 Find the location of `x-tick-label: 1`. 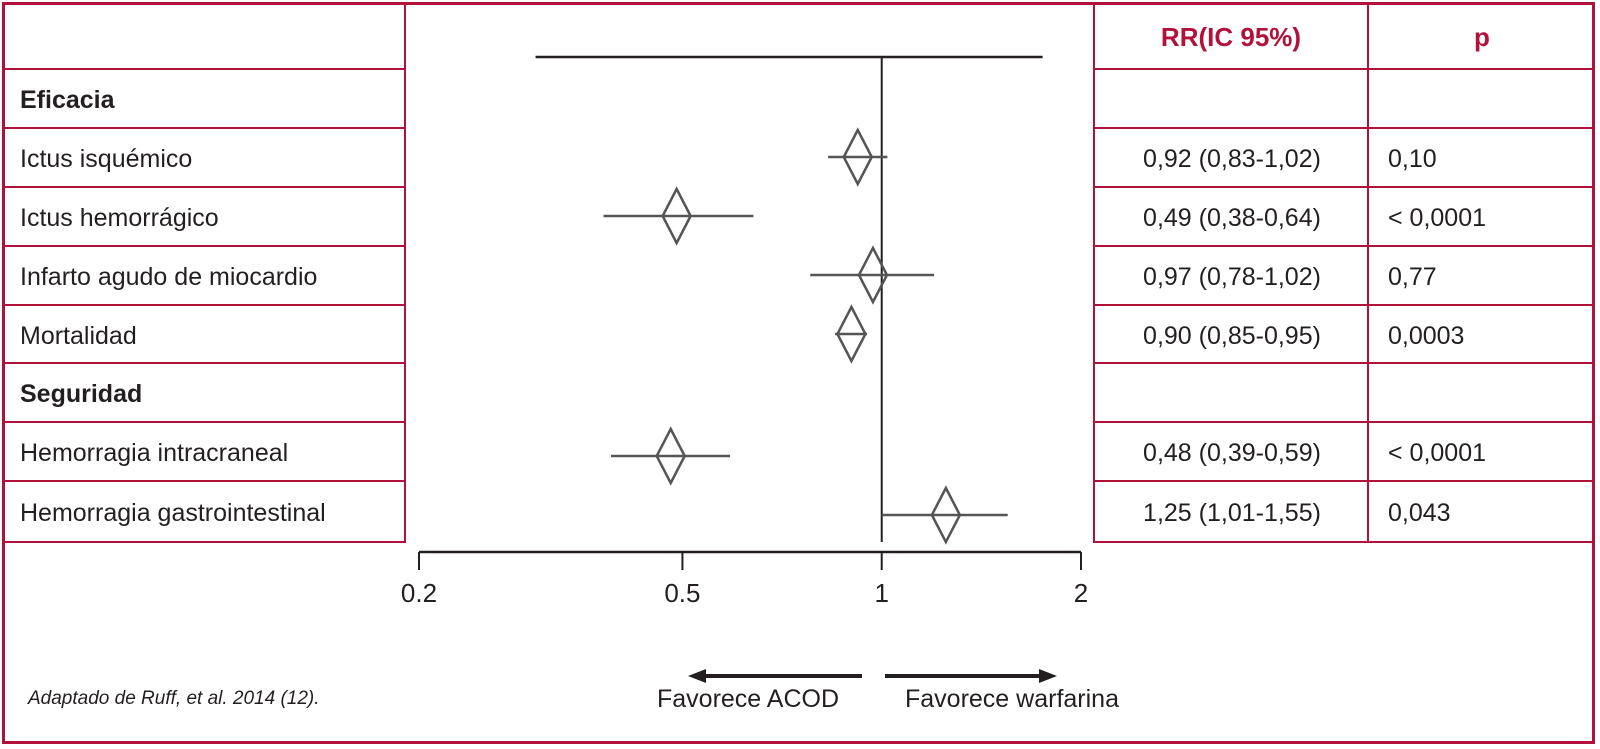

x-tick-label: 1 is located at coordinates (881, 593).